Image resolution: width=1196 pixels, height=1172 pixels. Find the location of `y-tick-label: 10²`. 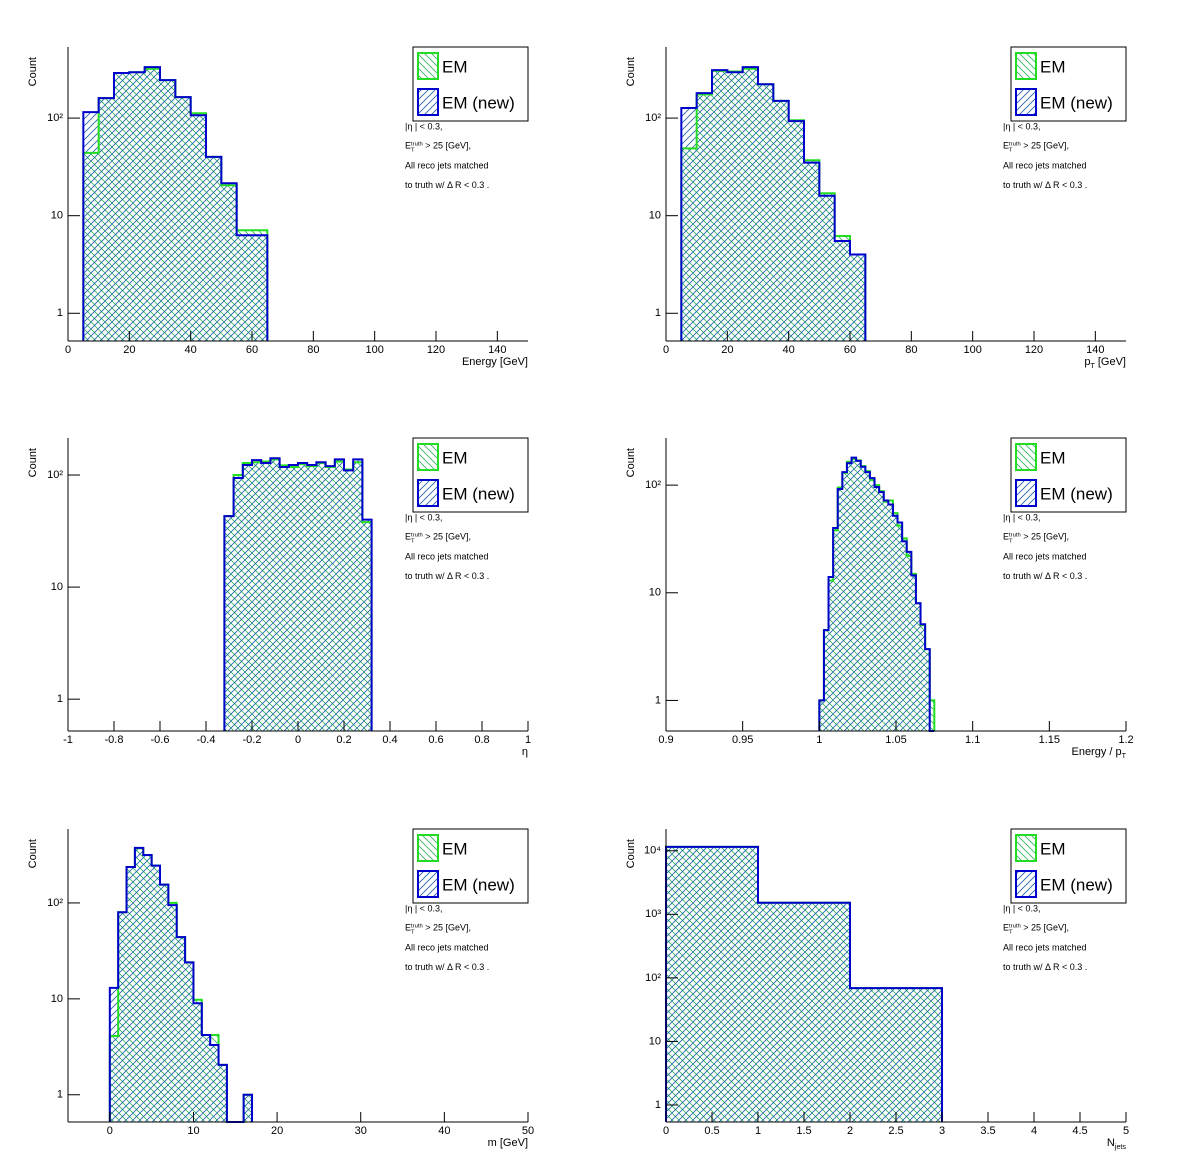

y-tick-label: 10² is located at coordinates (653, 485).